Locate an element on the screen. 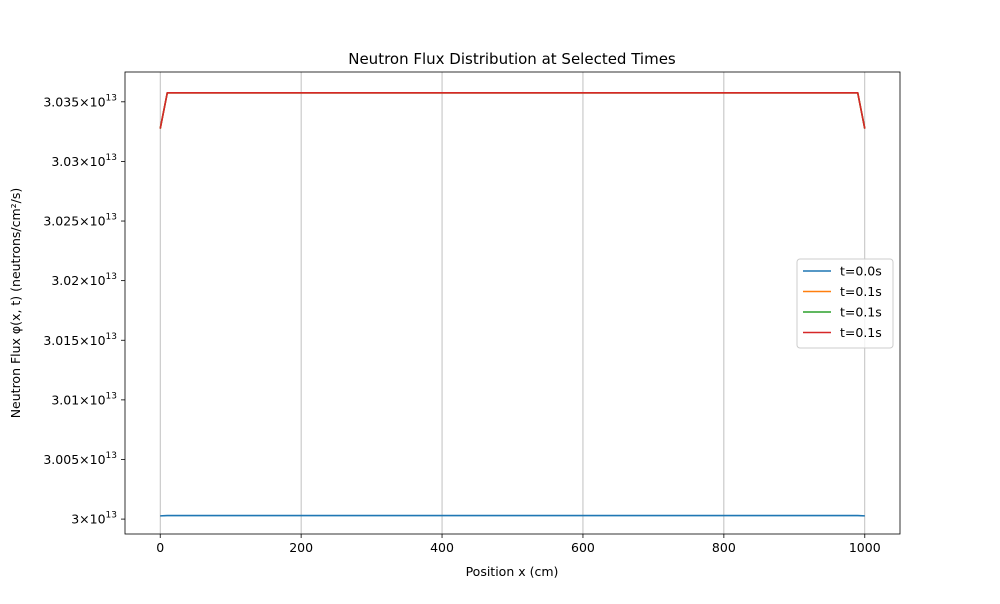  x-tick-label: 600 is located at coordinates (583, 547).